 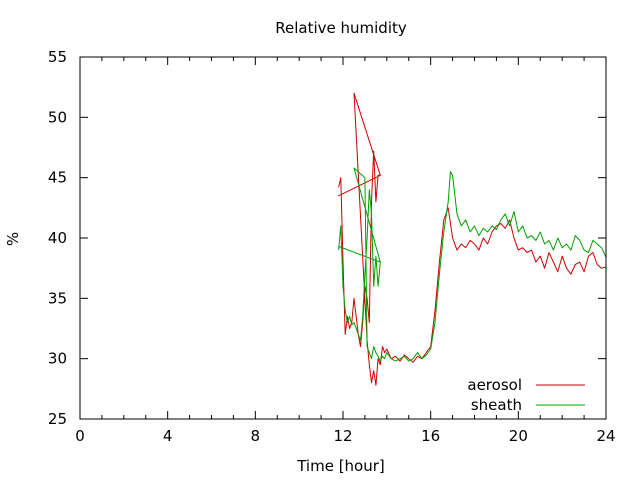 I want to click on chart-title: Relative humidity, so click(x=341, y=28).